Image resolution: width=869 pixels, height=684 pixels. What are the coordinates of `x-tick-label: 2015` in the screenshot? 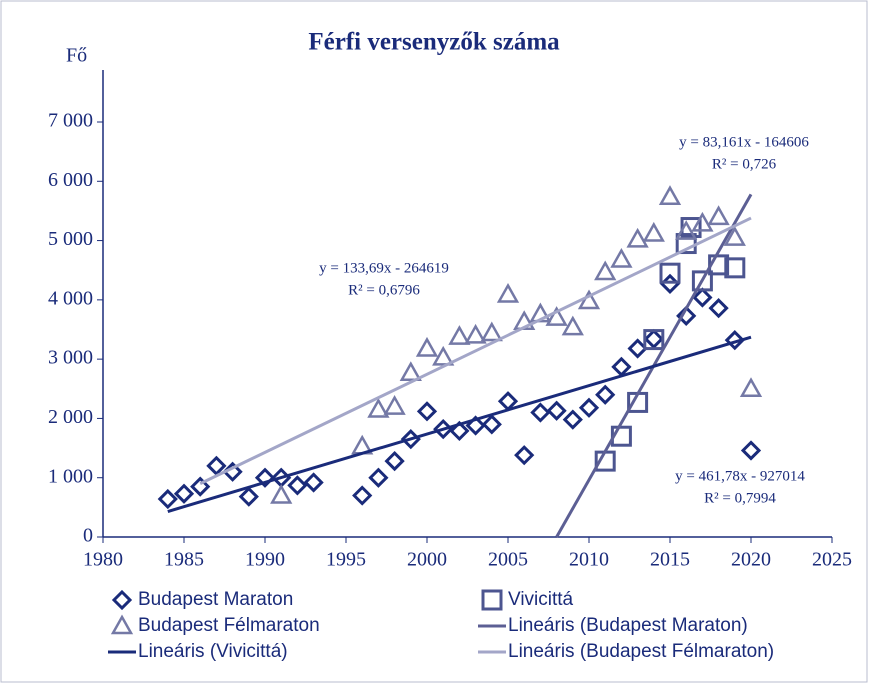 It's located at (670, 560).